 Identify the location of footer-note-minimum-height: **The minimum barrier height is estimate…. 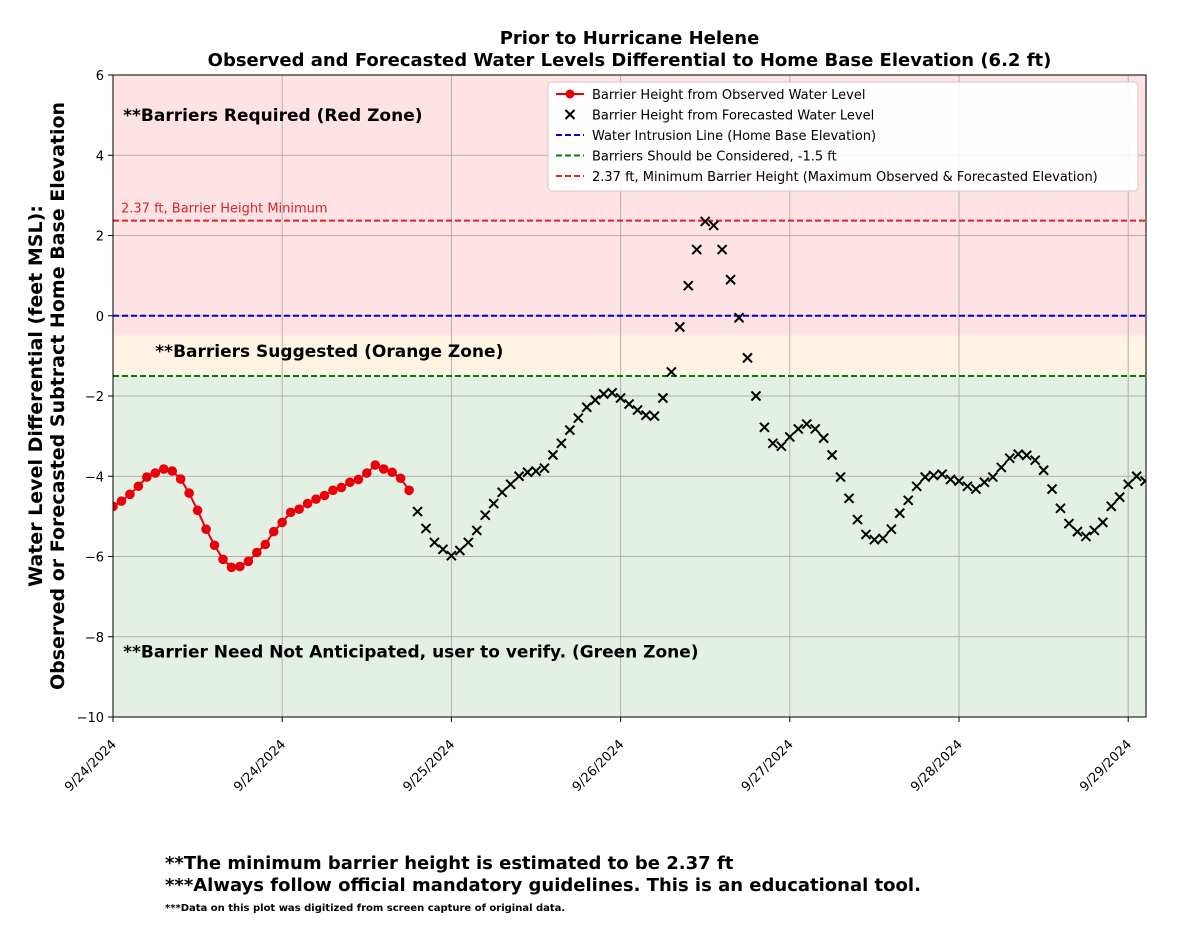
(449, 863).